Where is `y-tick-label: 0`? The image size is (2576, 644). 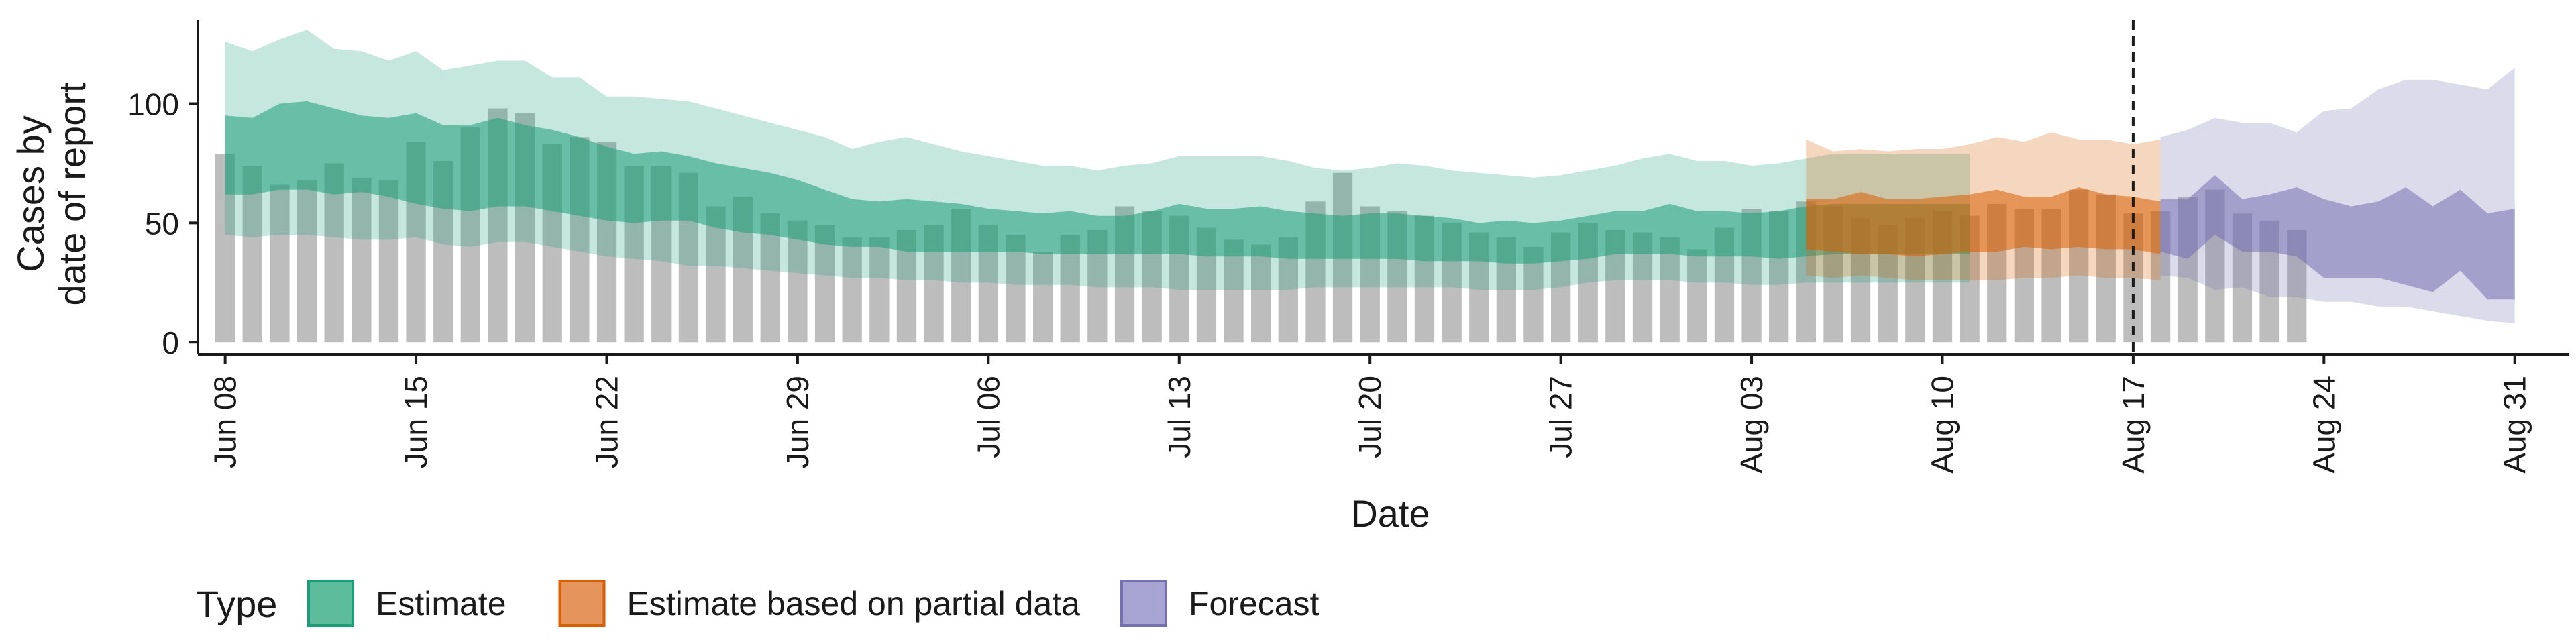 y-tick-label: 0 is located at coordinates (170, 342).